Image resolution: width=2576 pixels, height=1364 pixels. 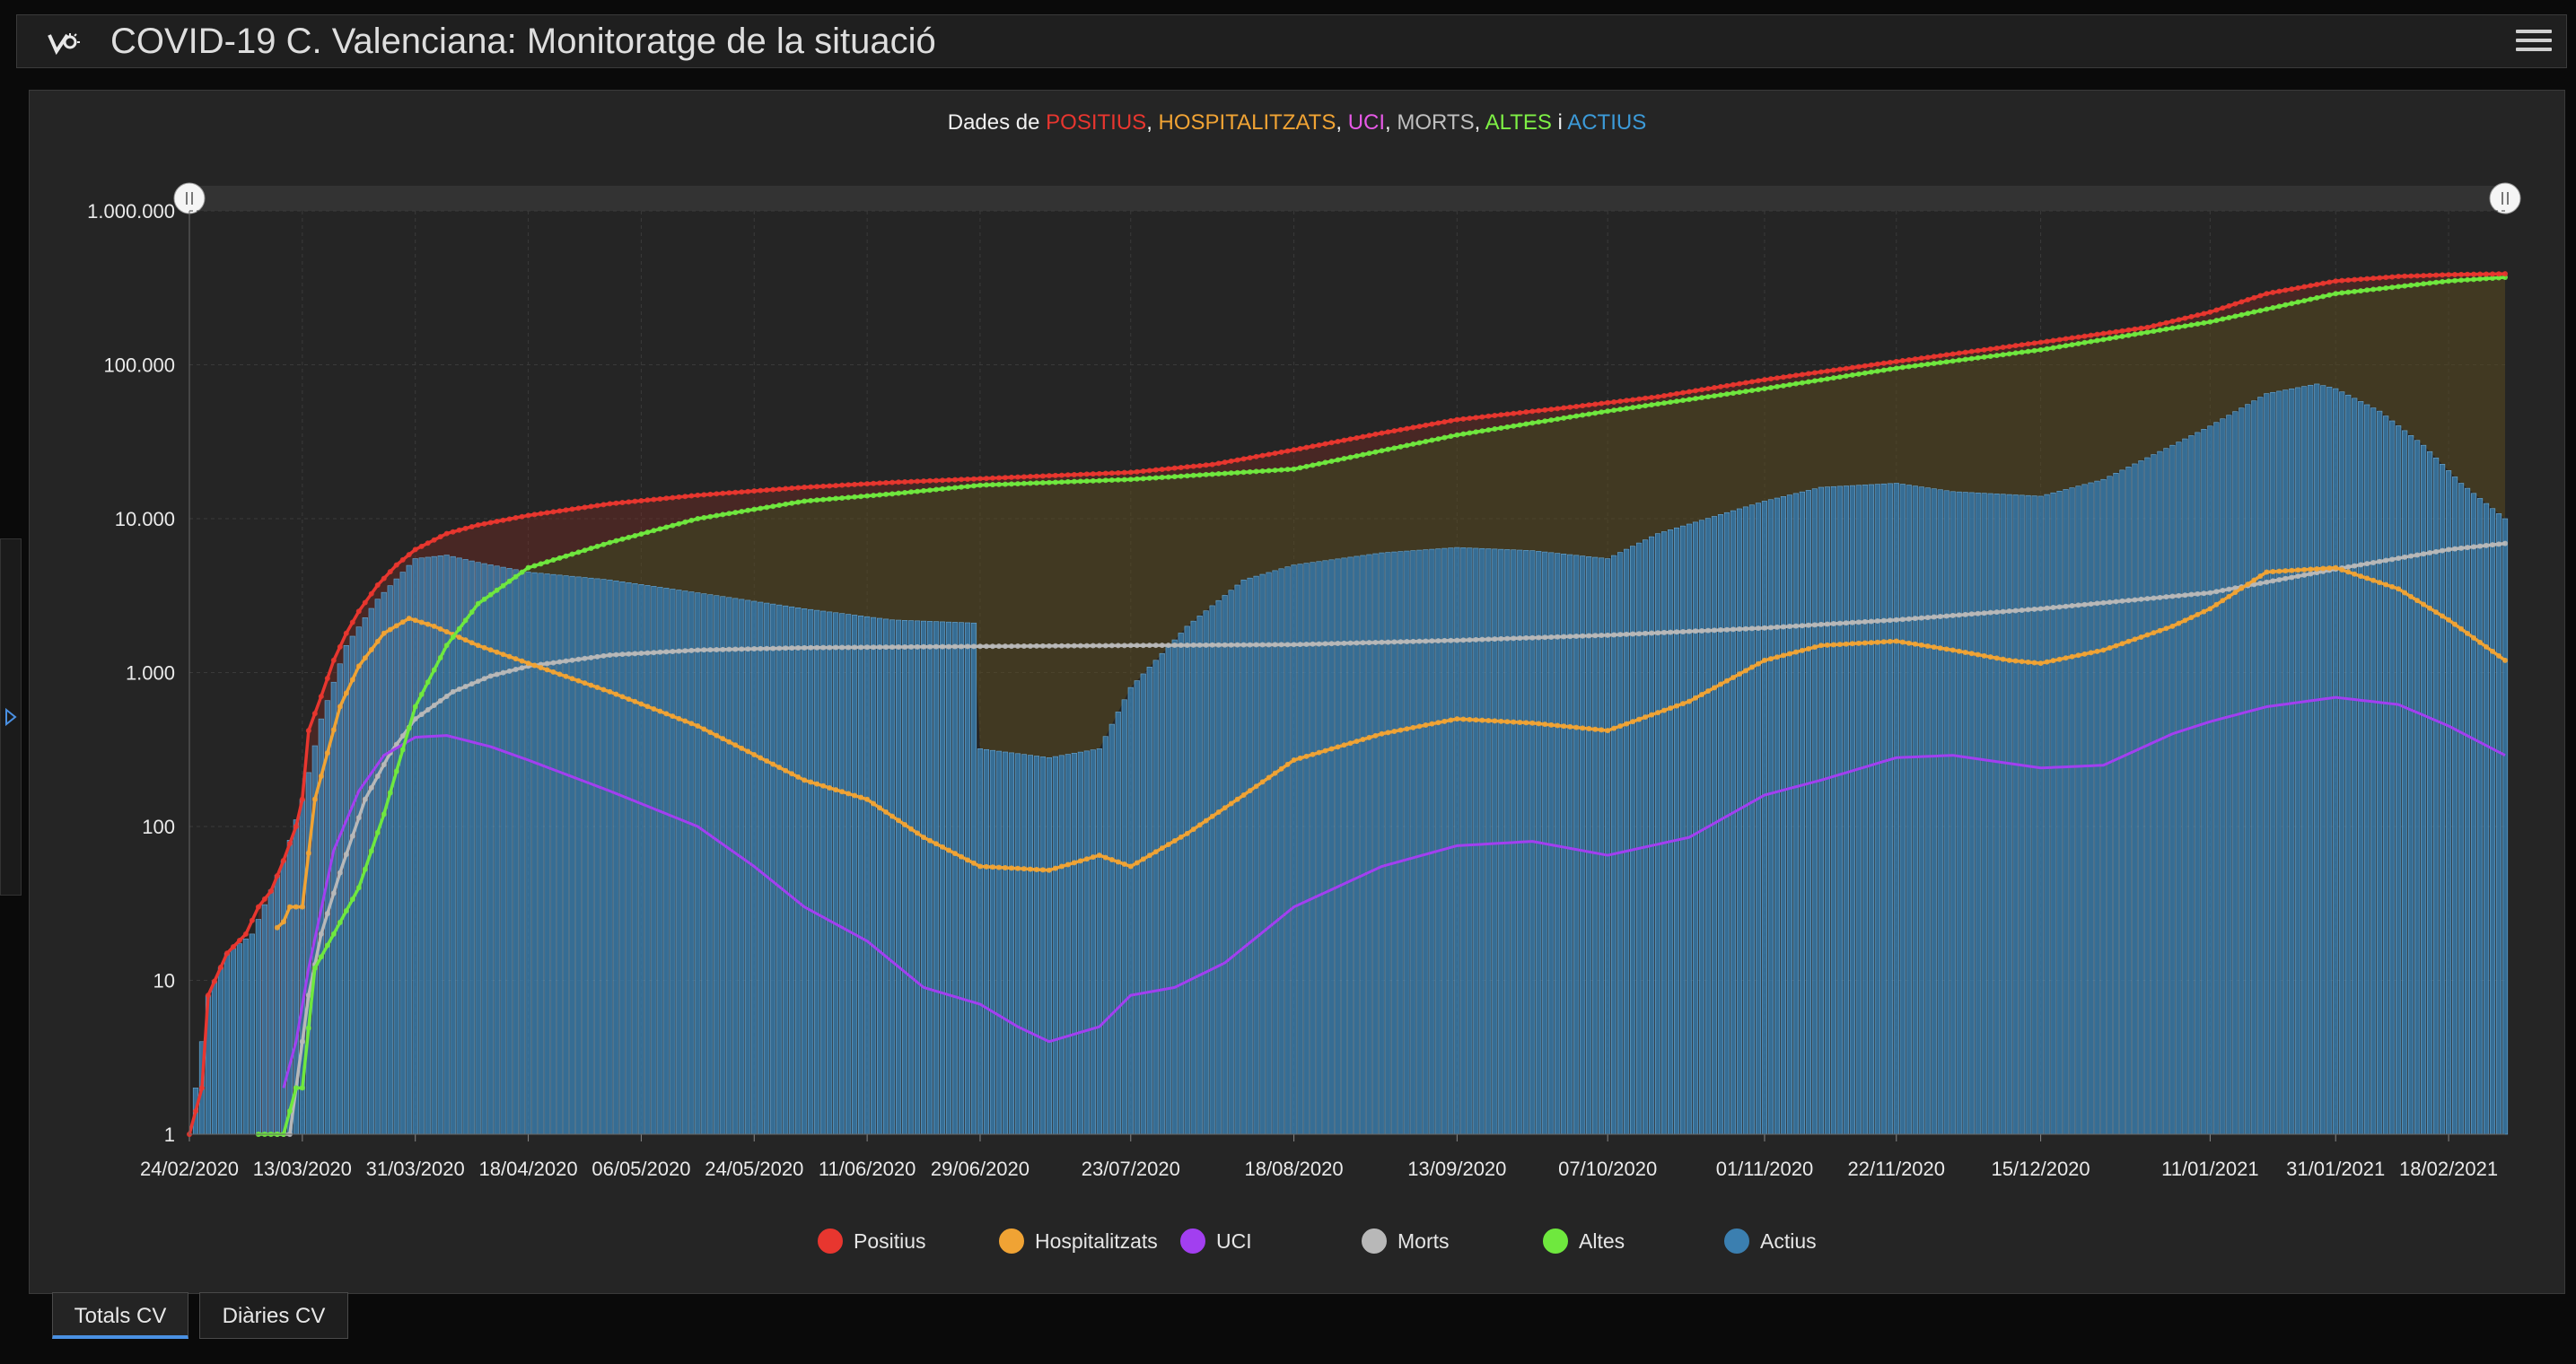 I want to click on legend-item-hospitalitzats: Hospitalitzats, so click(x=1078, y=1241).